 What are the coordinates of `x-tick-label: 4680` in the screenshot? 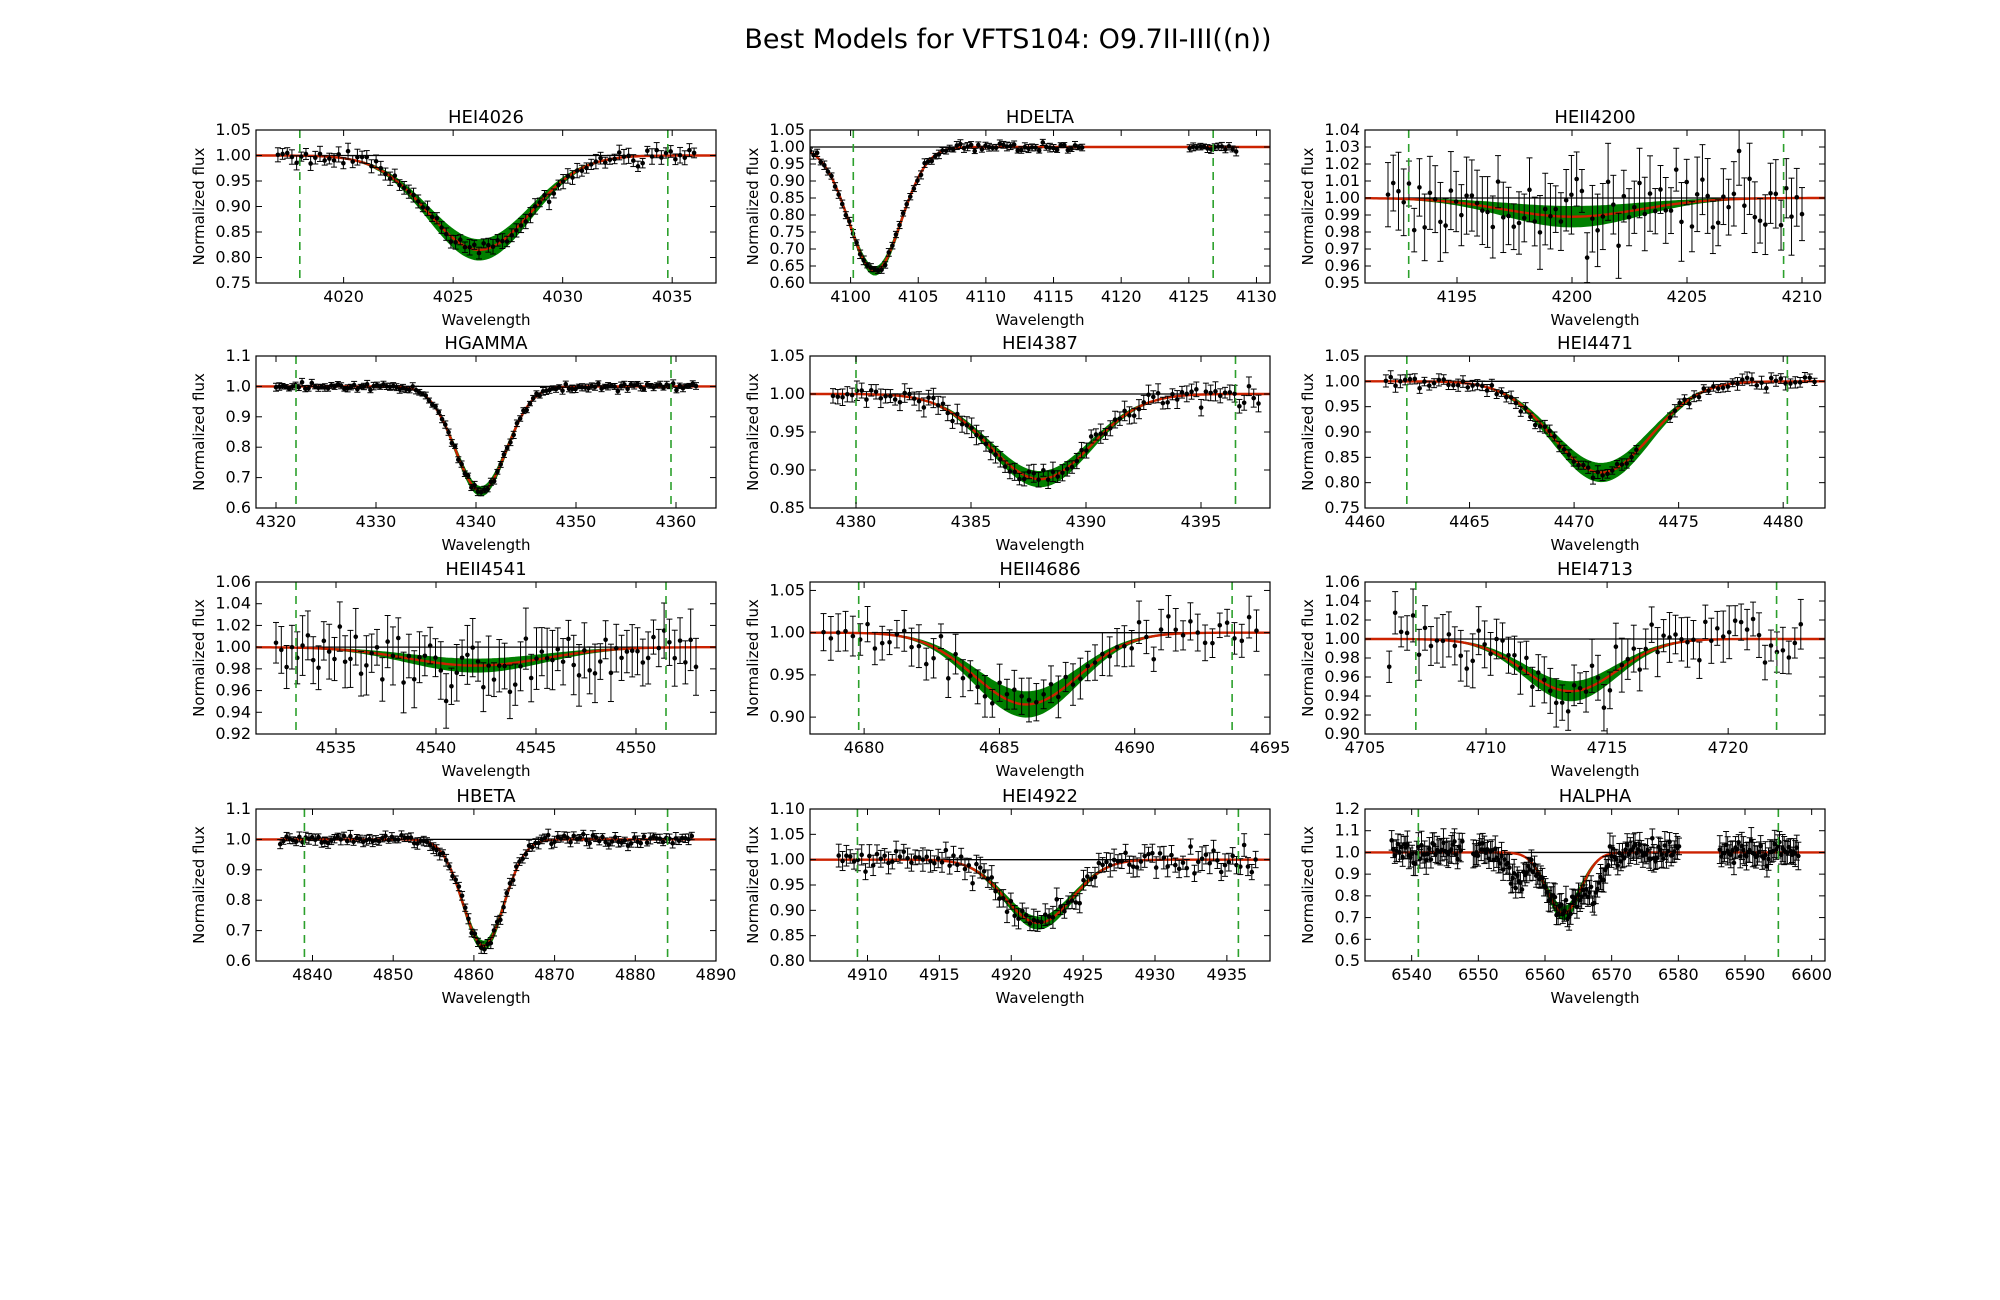 It's located at (864, 747).